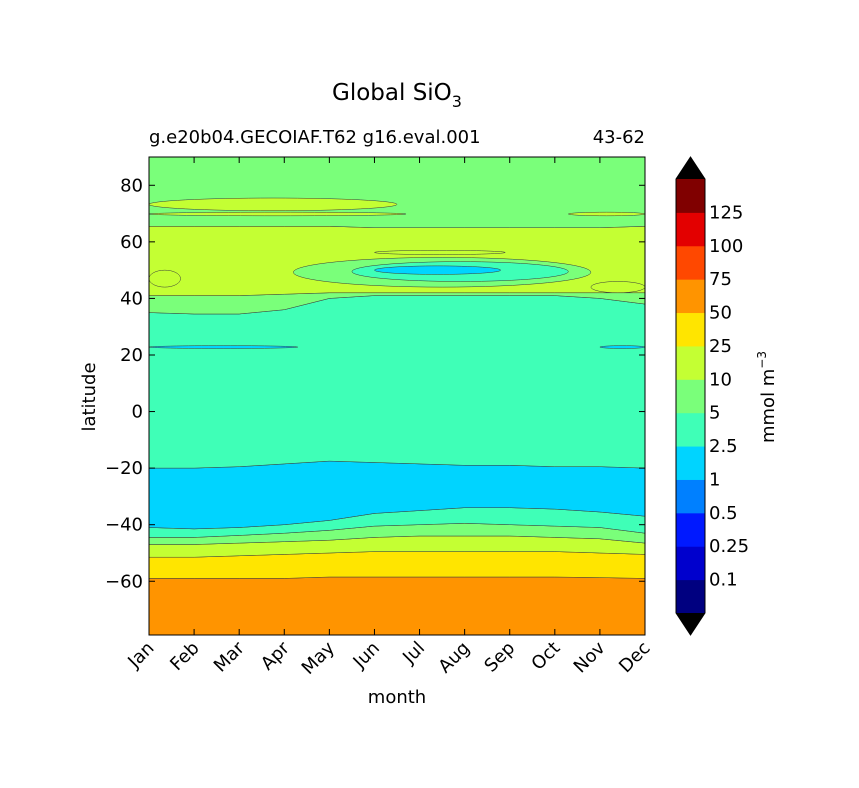 This screenshot has height=788, width=859. Describe the element at coordinates (366, 655) in the screenshot. I see `x-tick-label: Jun` at that location.